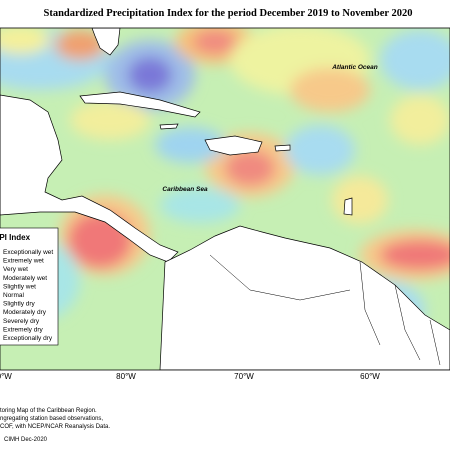 This screenshot has width=450, height=450. What do you see at coordinates (21, 321) in the screenshot?
I see `legend-item: Severely dry` at bounding box center [21, 321].